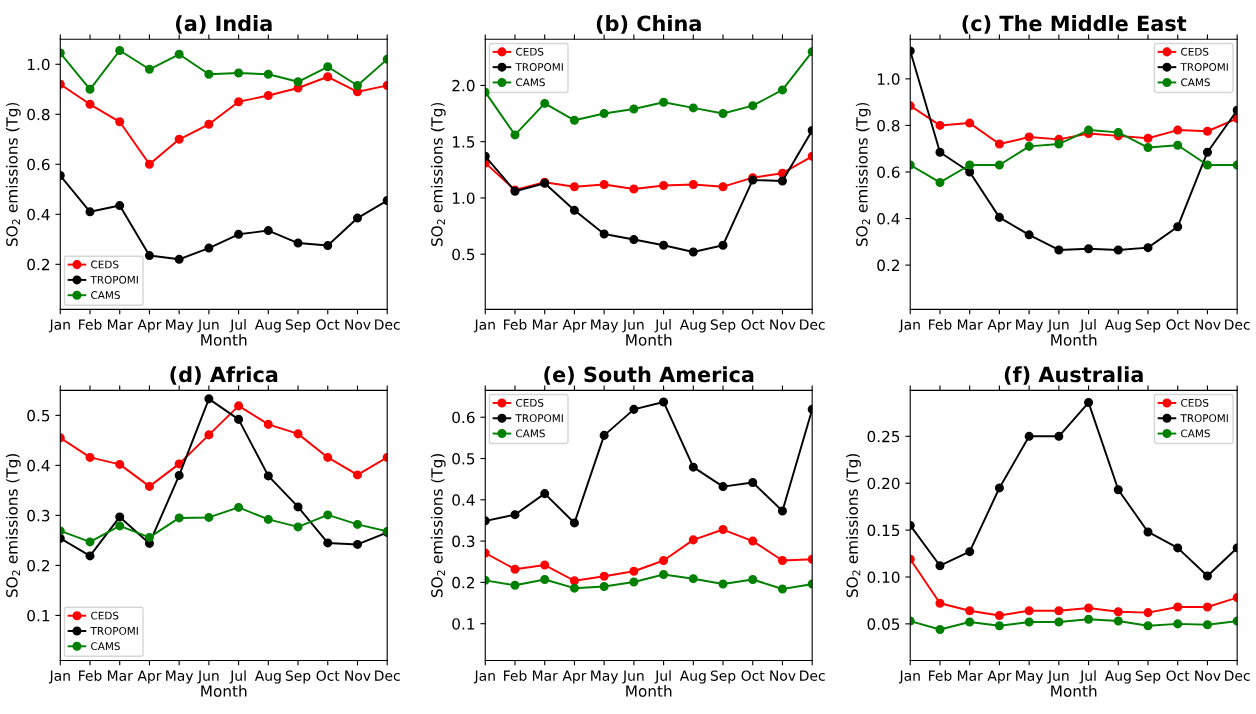 The width and height of the screenshot is (1256, 714). What do you see at coordinates (38, 64) in the screenshot?
I see `y-tick-label: 1.0` at bounding box center [38, 64].